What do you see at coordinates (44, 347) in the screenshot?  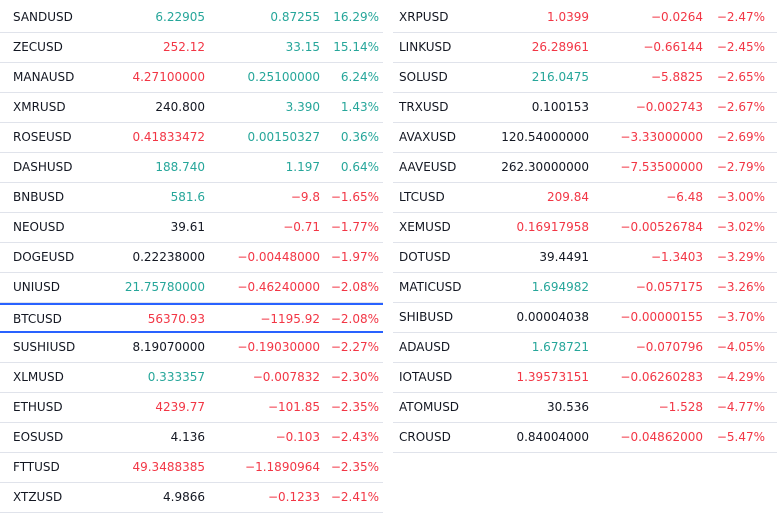 I see `symbol-label: SUSHIUSD` at bounding box center [44, 347].